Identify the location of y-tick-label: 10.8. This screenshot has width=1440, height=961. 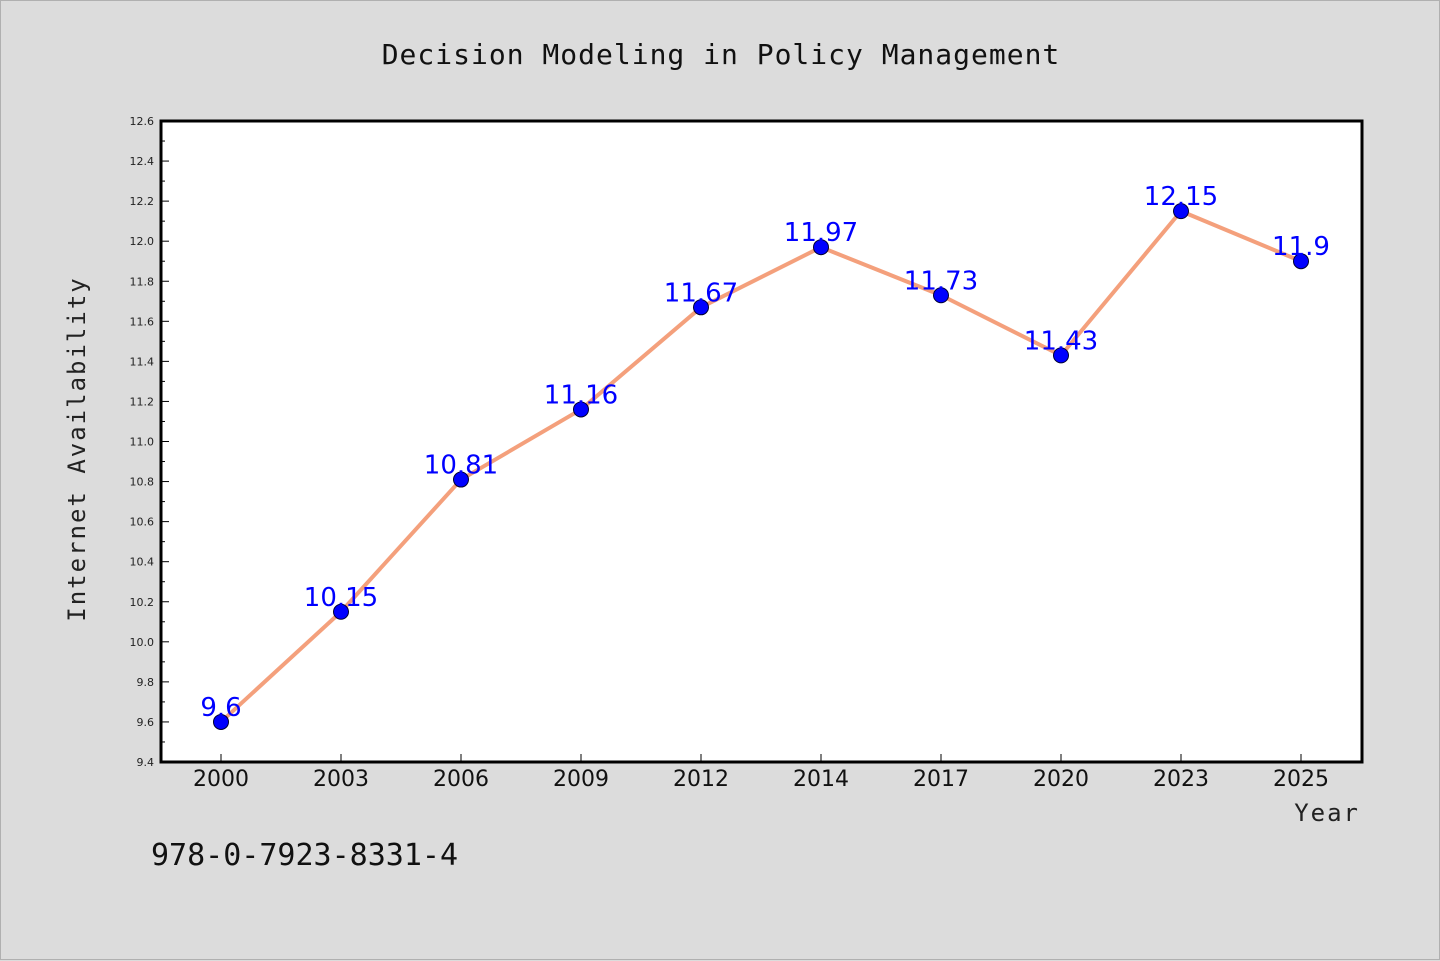
(142, 482).